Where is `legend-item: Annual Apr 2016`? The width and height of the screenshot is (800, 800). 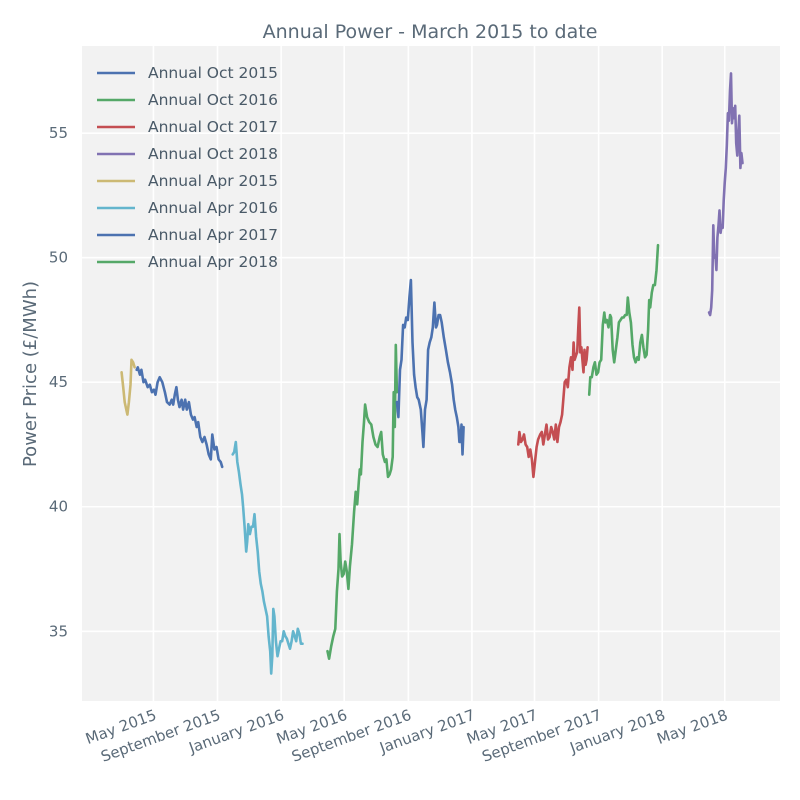 legend-item: Annual Apr 2016 is located at coordinates (187, 208).